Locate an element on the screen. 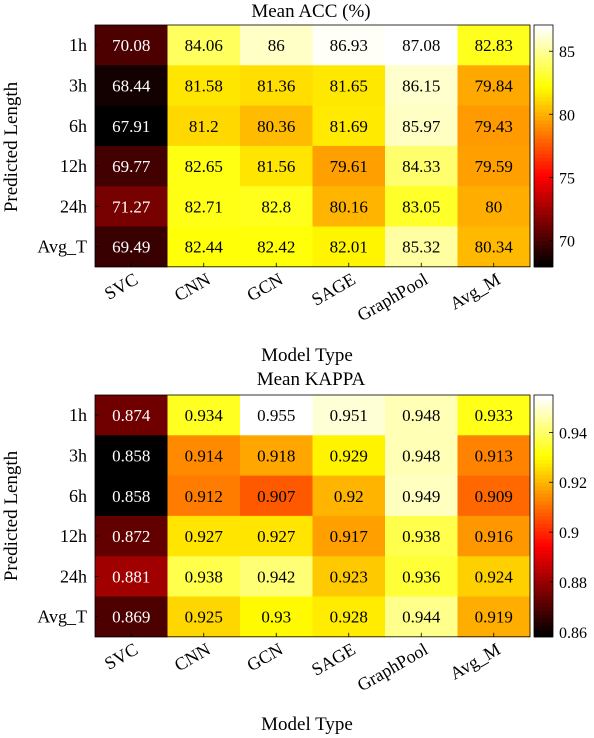 This screenshot has height=738, width=594. cell-value-label: 0.914 is located at coordinates (204, 455).